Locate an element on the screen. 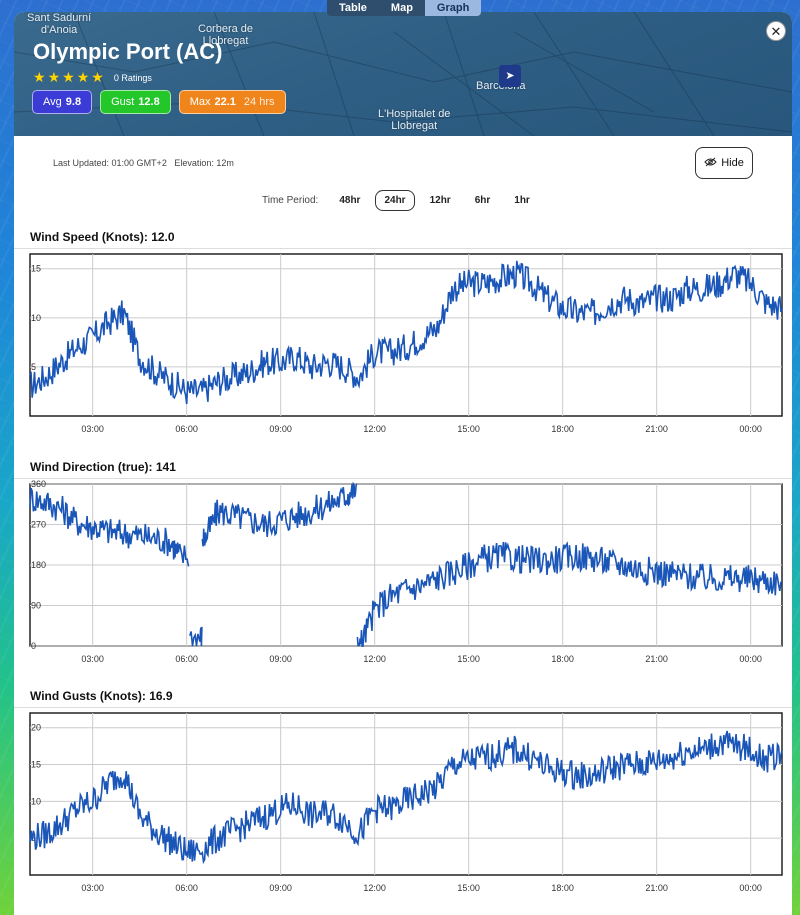 The image size is (800, 915). rating: ★ ★ ★ ★ ★ 0 Ratings is located at coordinates (92, 77).